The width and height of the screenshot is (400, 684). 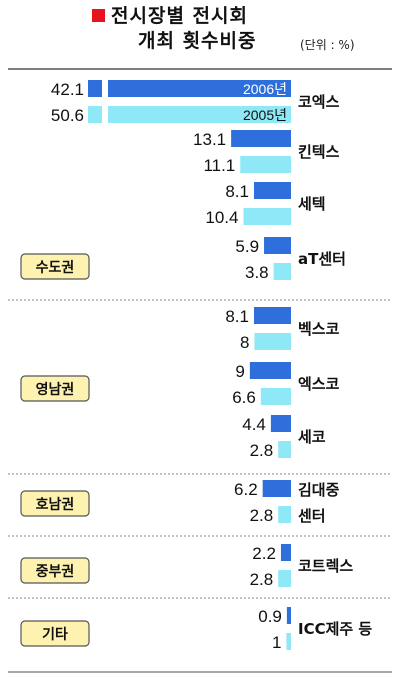 I want to click on value-label-2006: 5.9, so click(x=247, y=246).